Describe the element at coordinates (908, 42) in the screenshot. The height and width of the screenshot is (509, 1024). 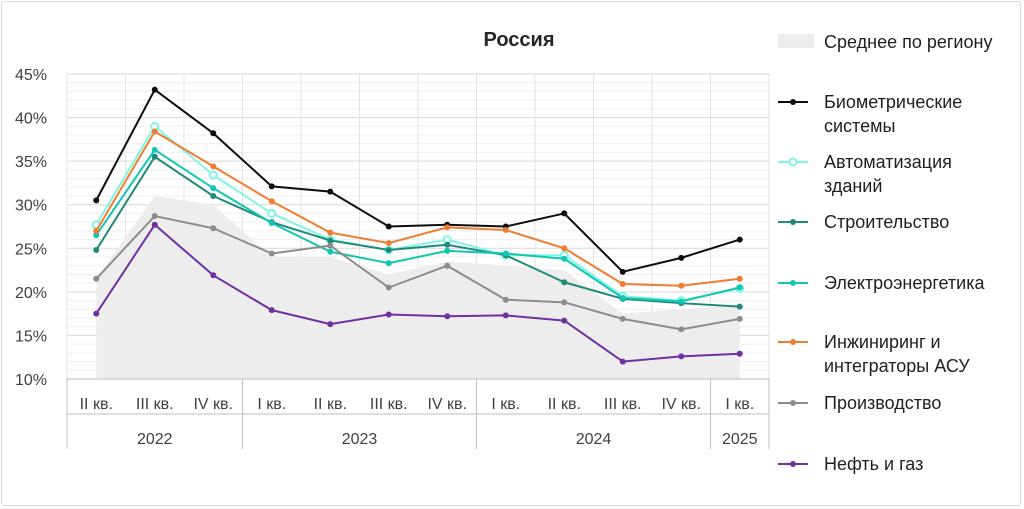
I see `legend-label: Среднее по региону` at that location.